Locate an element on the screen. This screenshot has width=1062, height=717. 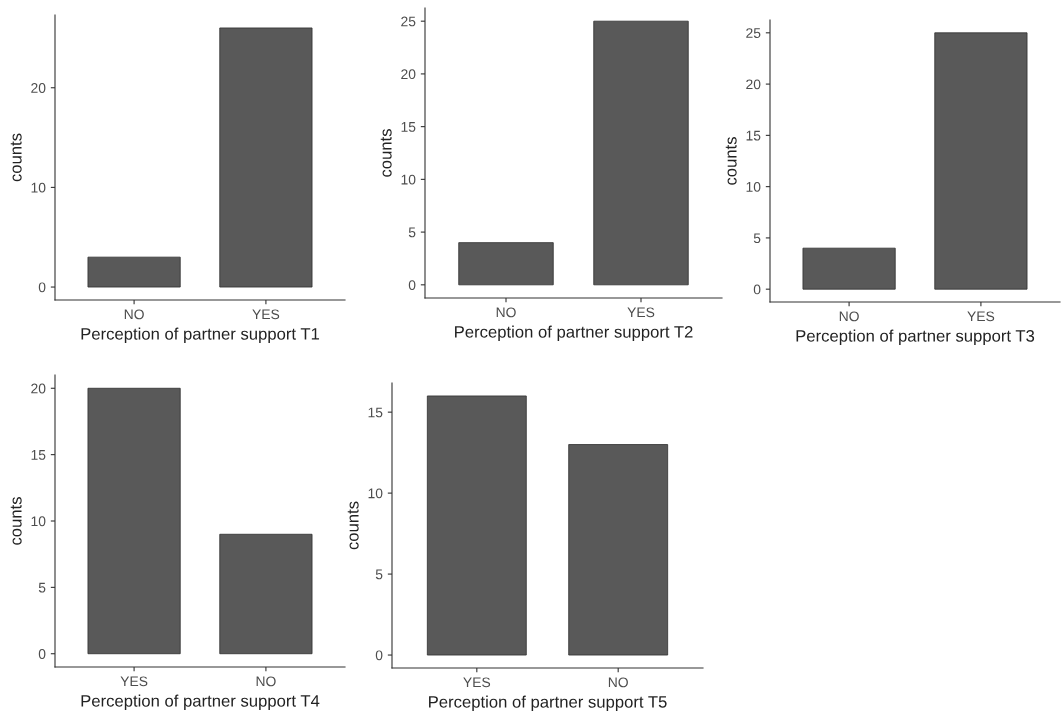
x-axis-title: Perception of partner support T3 is located at coordinates (915, 337).